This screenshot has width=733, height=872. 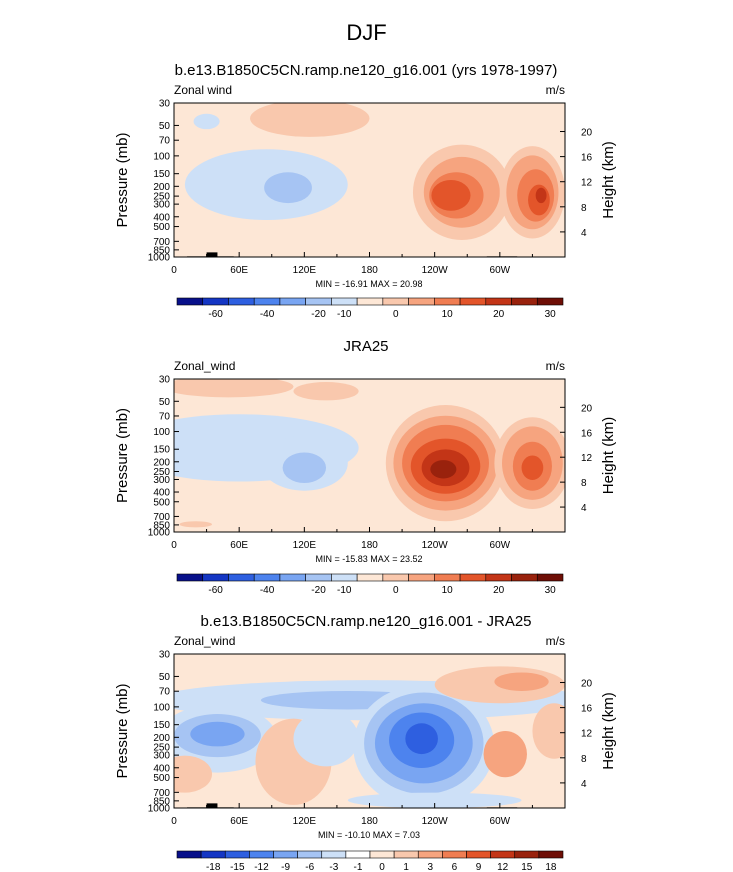 What do you see at coordinates (165, 104) in the screenshot?
I see `y-tick-label: 30` at bounding box center [165, 104].